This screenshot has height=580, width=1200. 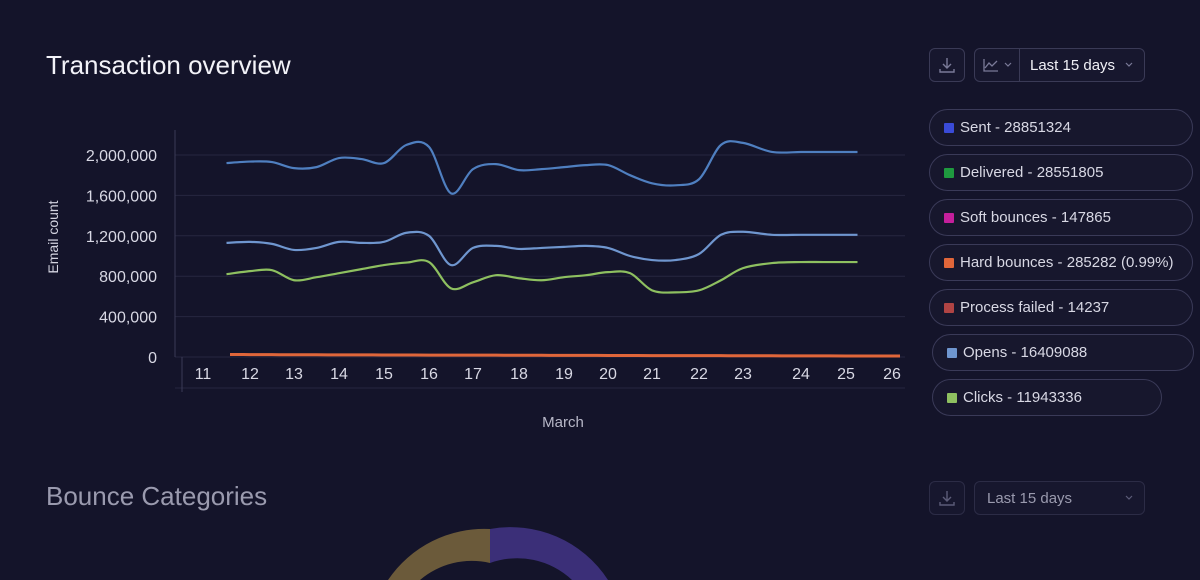 I want to click on x-tick-label: 19, so click(x=564, y=374).